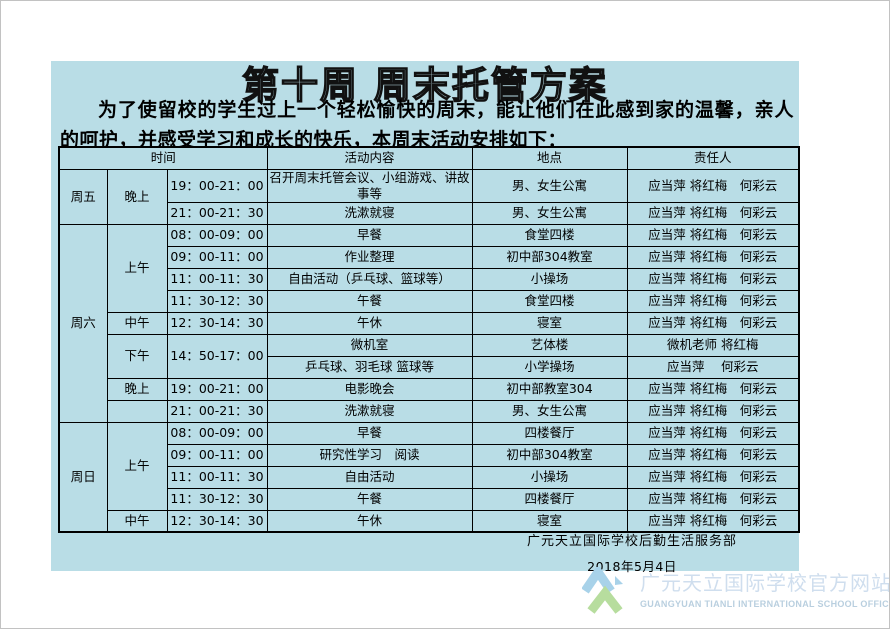  What do you see at coordinates (369, 185) in the screenshot?
I see `cell-activity: 召开周末托管会议、小组游戏、讲故事等` at bounding box center [369, 185].